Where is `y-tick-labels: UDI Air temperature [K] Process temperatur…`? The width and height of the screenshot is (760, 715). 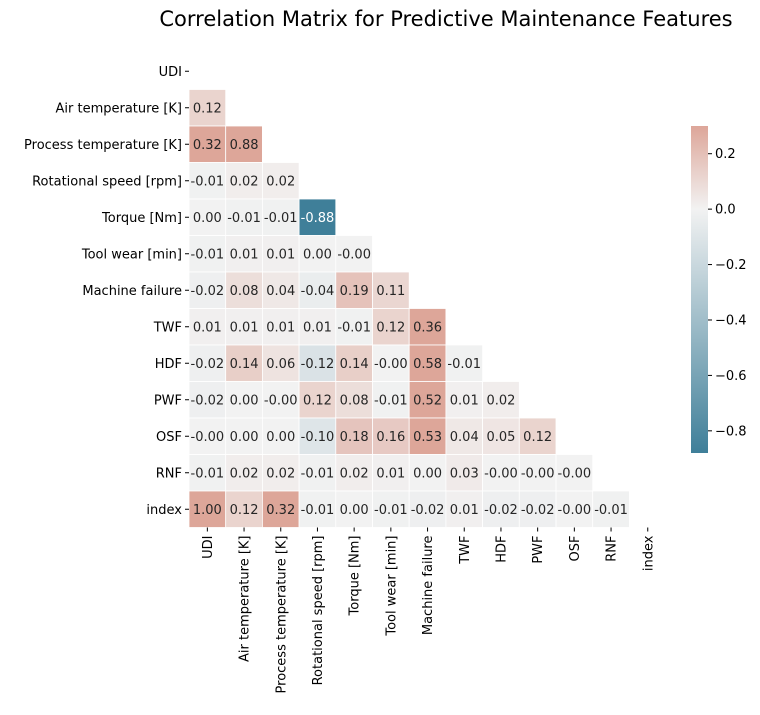
y-tick-labels: UDI Air temperature [K] Process temperatur… is located at coordinates (106, 291).